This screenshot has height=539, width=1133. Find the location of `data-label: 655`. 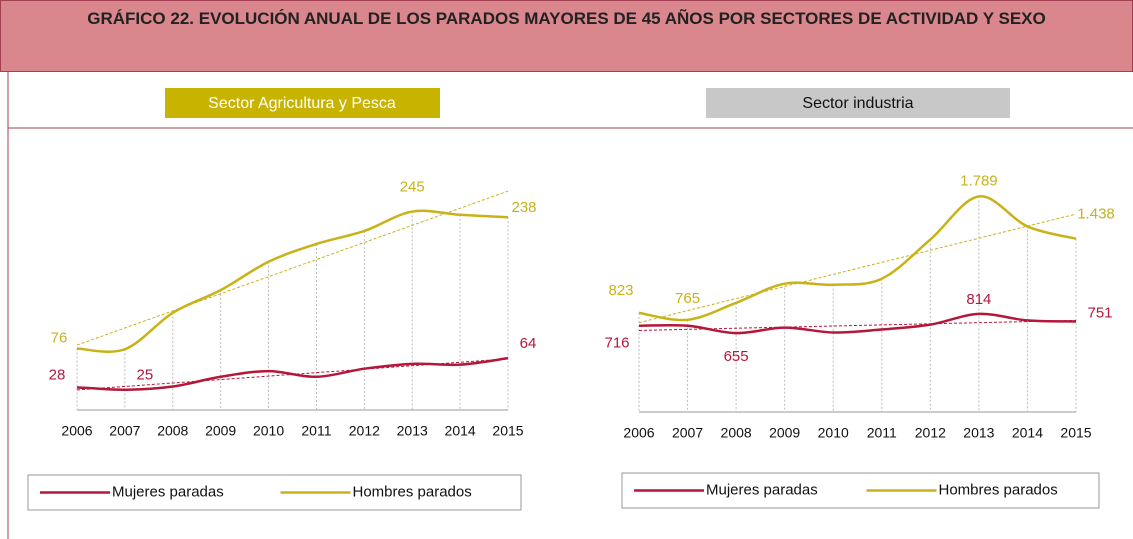

data-label: 655 is located at coordinates (736, 356).